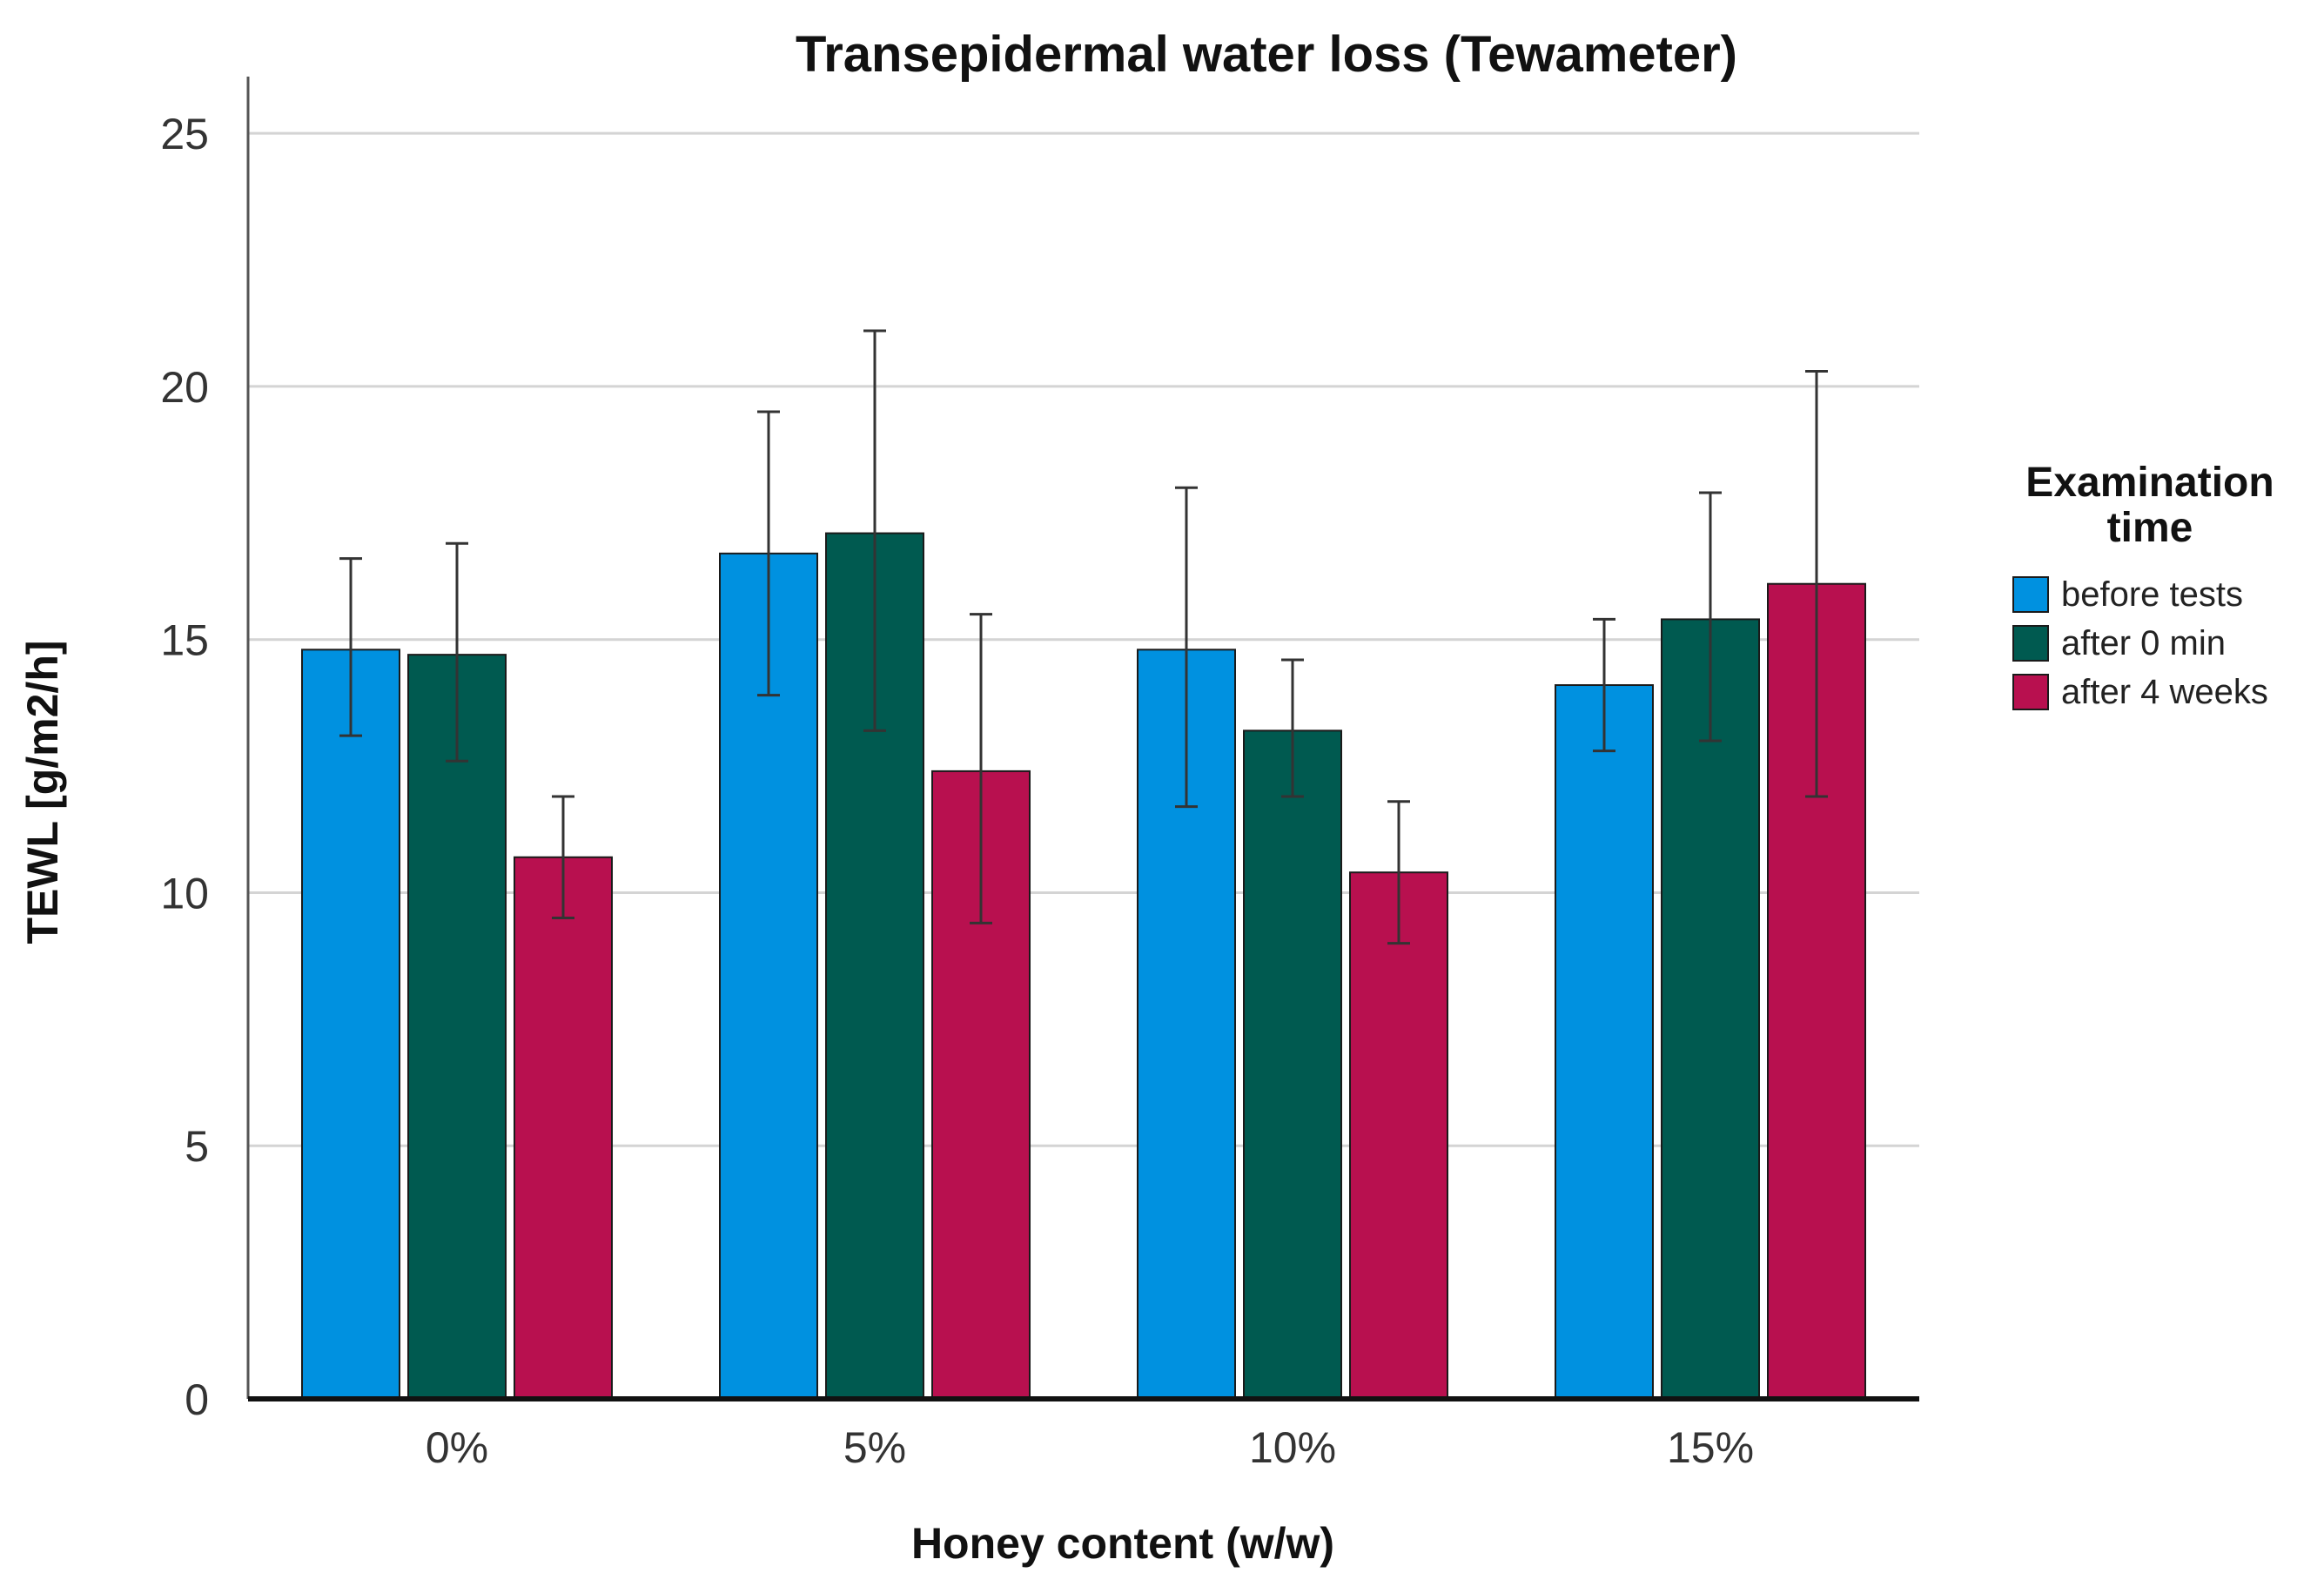 The image size is (2324, 1593). What do you see at coordinates (1267, 54) in the screenshot?
I see `chart-title: Transepidermal water loss (Tewameter)` at bounding box center [1267, 54].